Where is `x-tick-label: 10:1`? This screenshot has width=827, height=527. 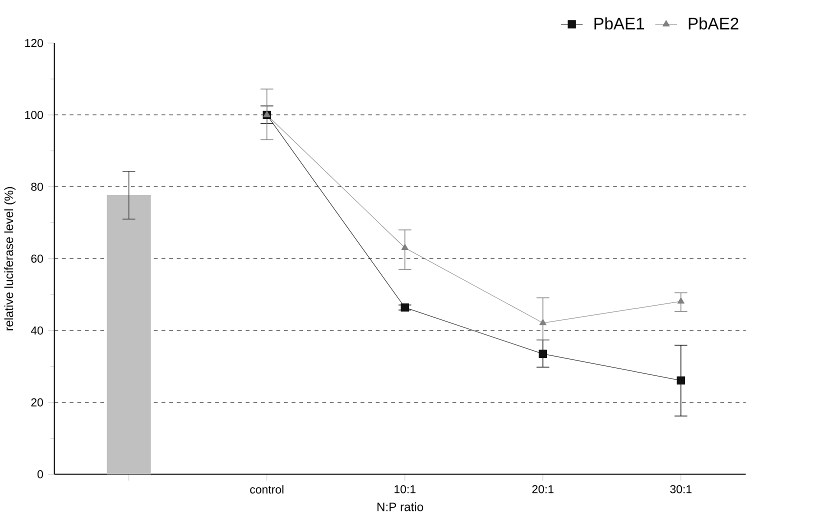 x-tick-label: 10:1 is located at coordinates (405, 489).